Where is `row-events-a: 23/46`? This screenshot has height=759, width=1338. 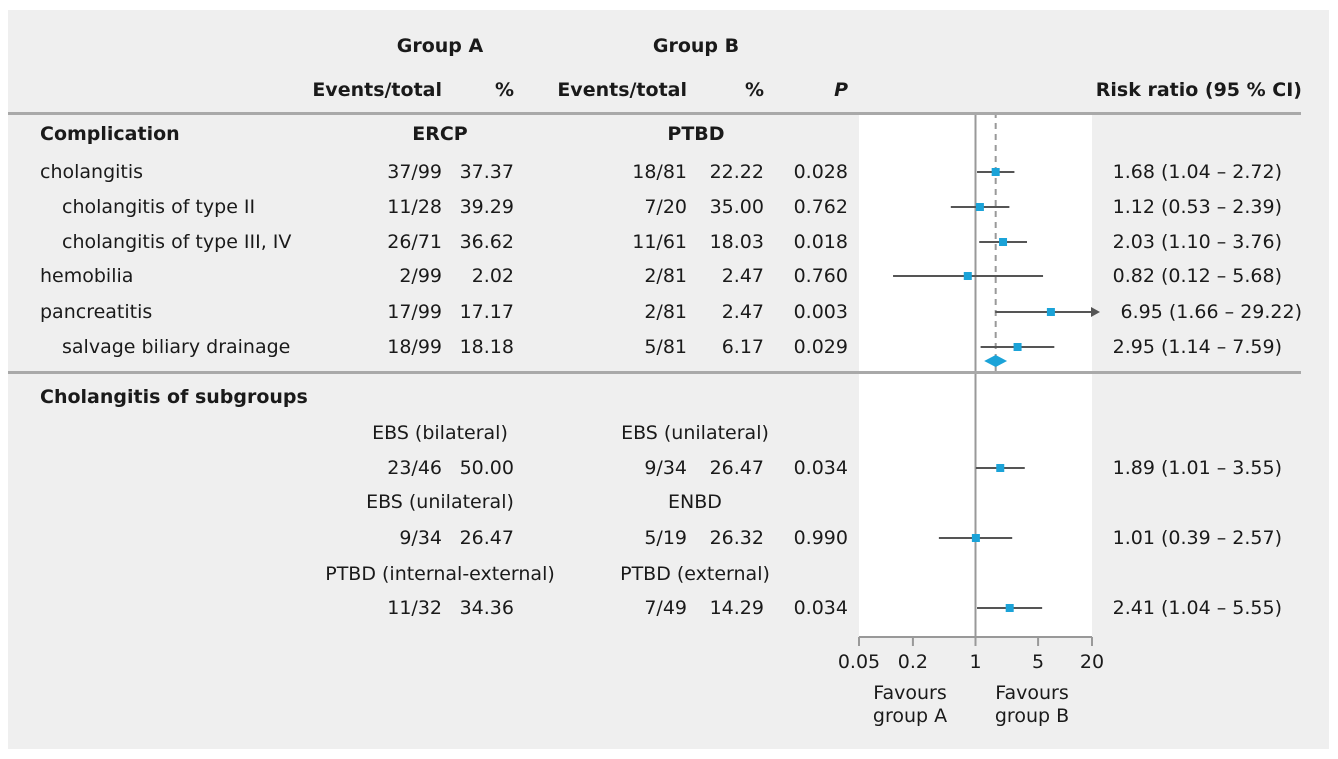 row-events-a: 23/46 is located at coordinates (414, 468).